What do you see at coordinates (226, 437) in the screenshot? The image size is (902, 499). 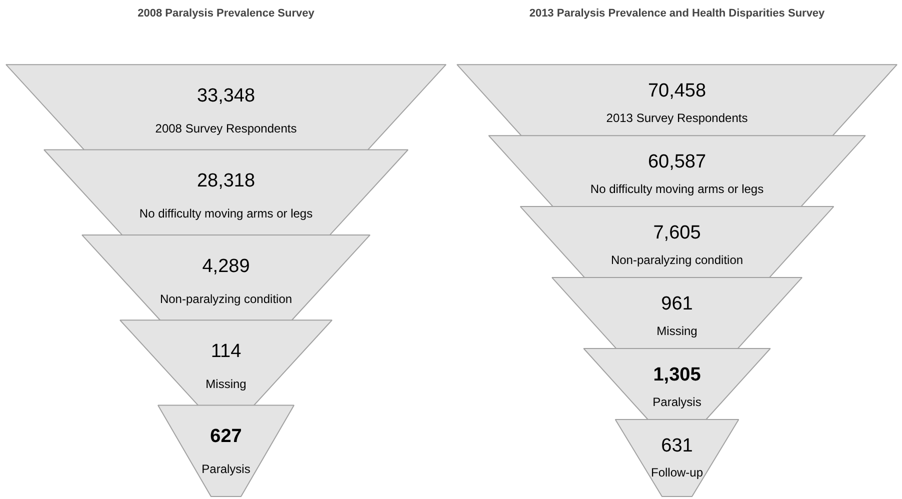 I see `data-label: 627` at bounding box center [226, 437].